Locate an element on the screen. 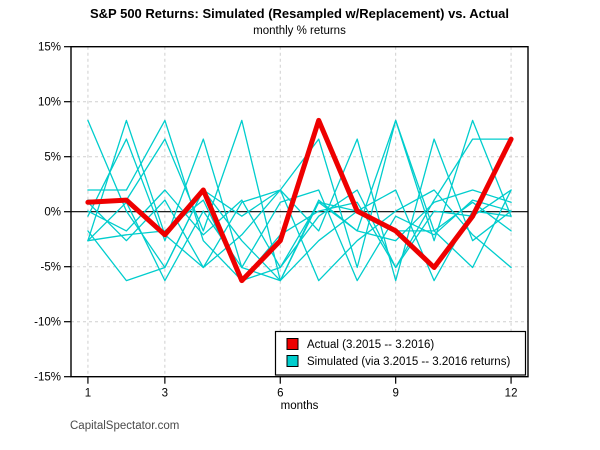  y-tick-label: 15% is located at coordinates (49, 48).